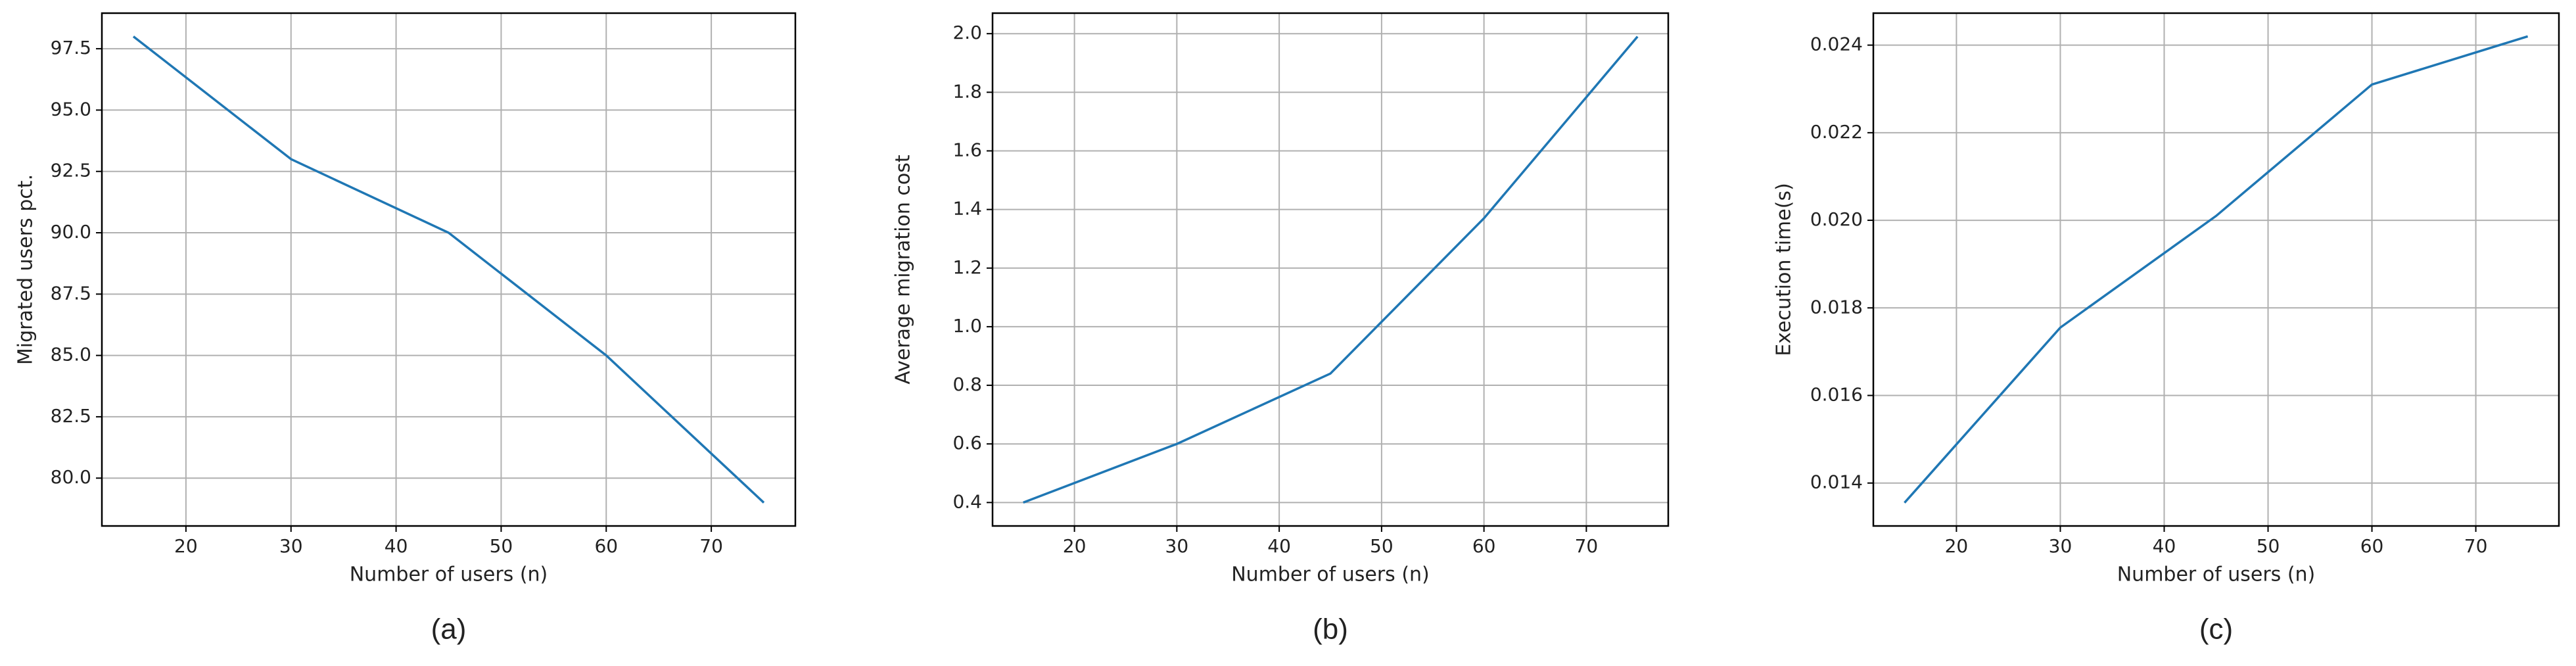 This screenshot has width=2576, height=666. What do you see at coordinates (71, 477) in the screenshot?
I see `y-tick-label: 80.0` at bounding box center [71, 477].